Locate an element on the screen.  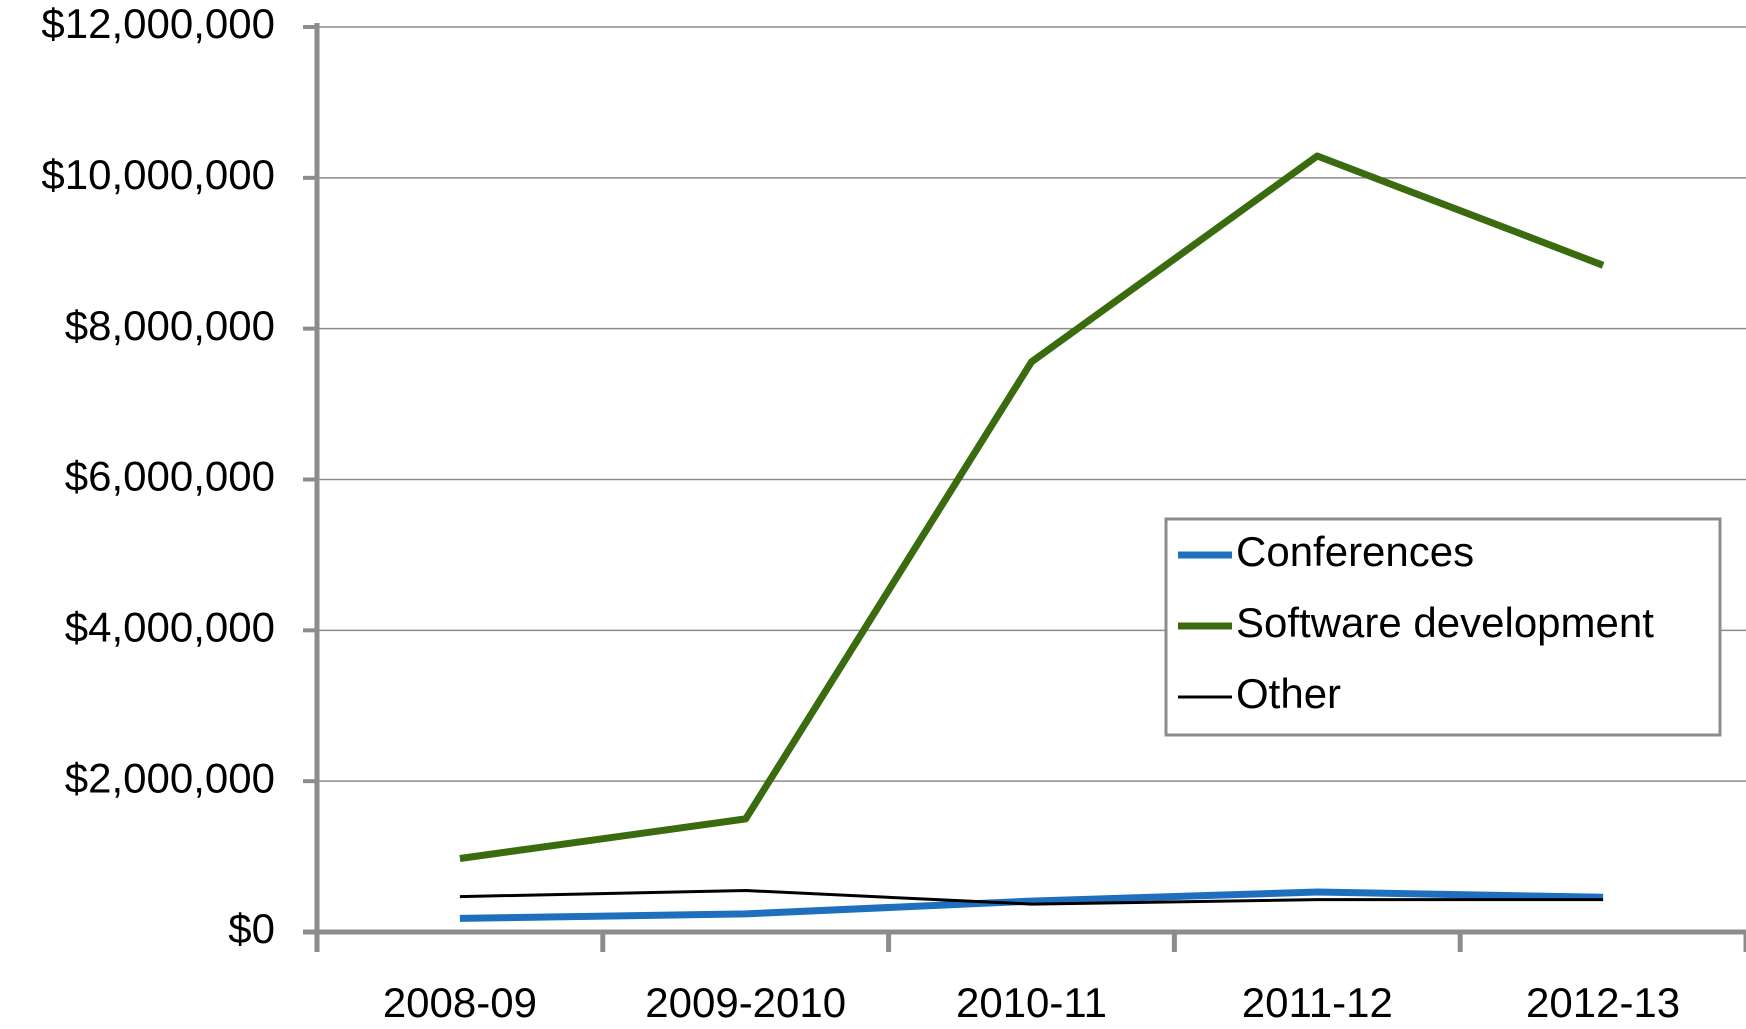
y-tick-label: $8,000,000 is located at coordinates (170, 325).